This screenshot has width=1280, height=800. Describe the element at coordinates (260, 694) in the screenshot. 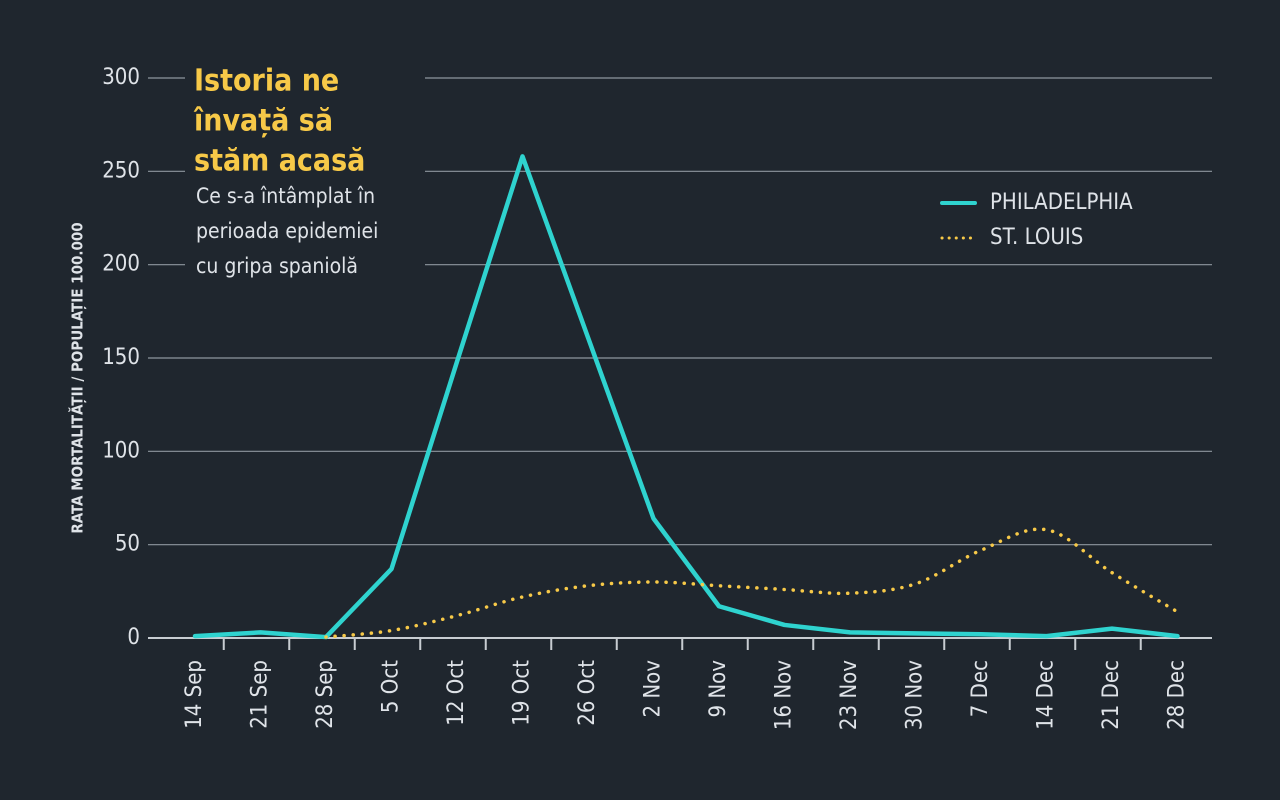

I see `x-tick-label: 21 Sep` at that location.